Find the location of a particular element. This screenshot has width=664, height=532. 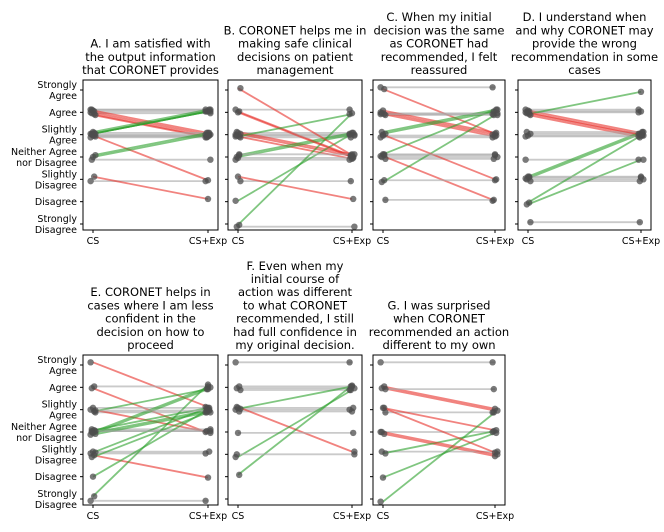

panel-title-line: to what CORONET is located at coordinates (295, 305).